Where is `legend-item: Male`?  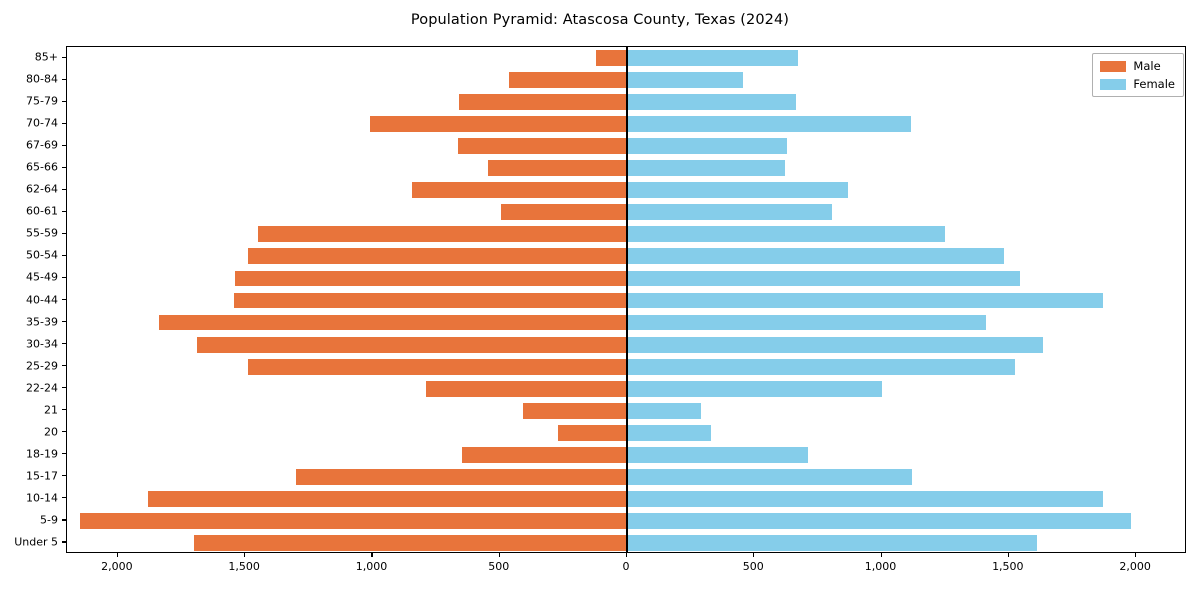
legend-item: Male is located at coordinates (1137, 66).